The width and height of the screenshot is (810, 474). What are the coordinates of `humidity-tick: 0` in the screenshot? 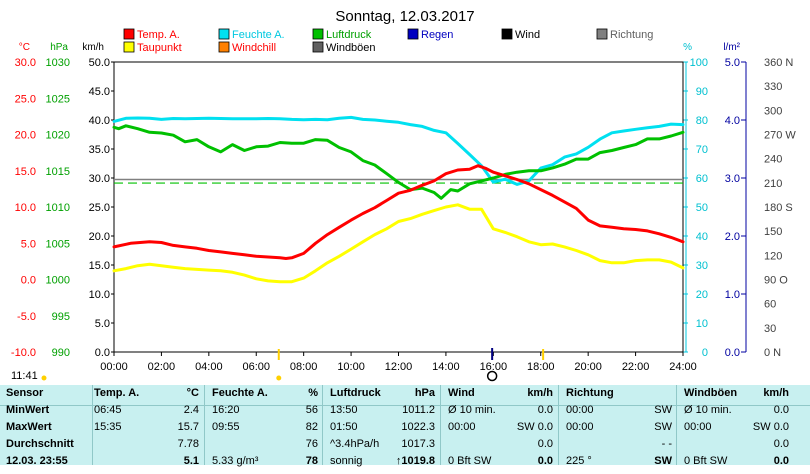 It's located at (705, 353).